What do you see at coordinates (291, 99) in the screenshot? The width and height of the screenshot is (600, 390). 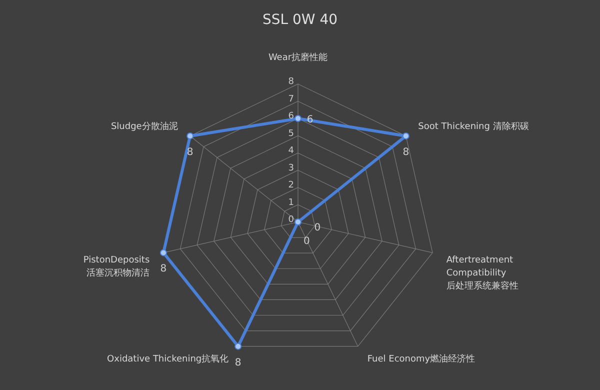 I see `y-tick-label: 7` at bounding box center [291, 99].